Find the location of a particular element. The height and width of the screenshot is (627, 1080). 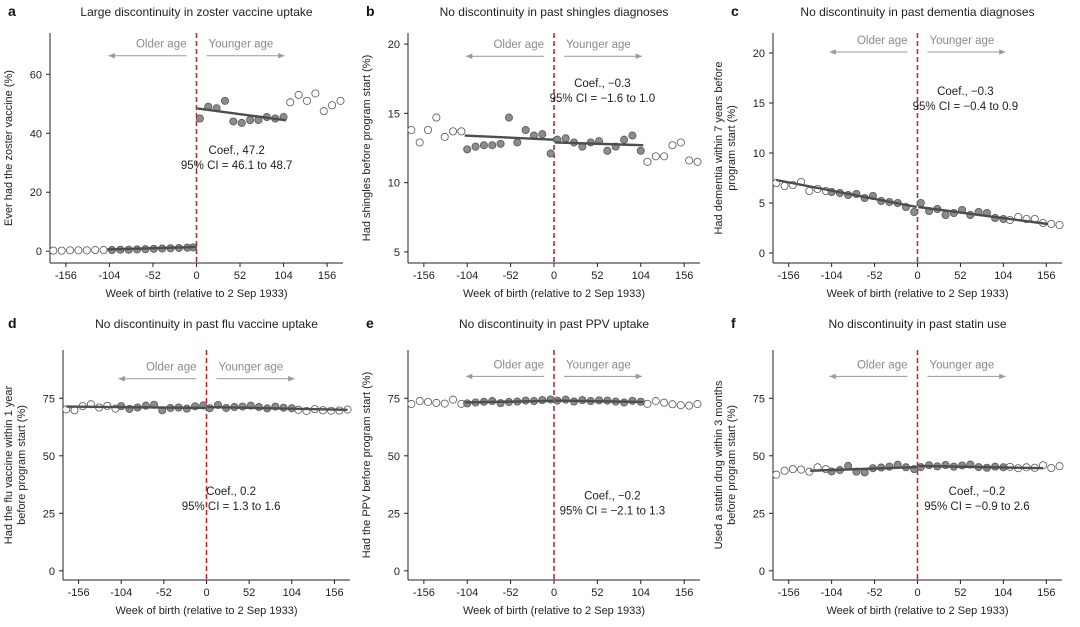

y-tick-label: 40 is located at coordinates (36, 134).